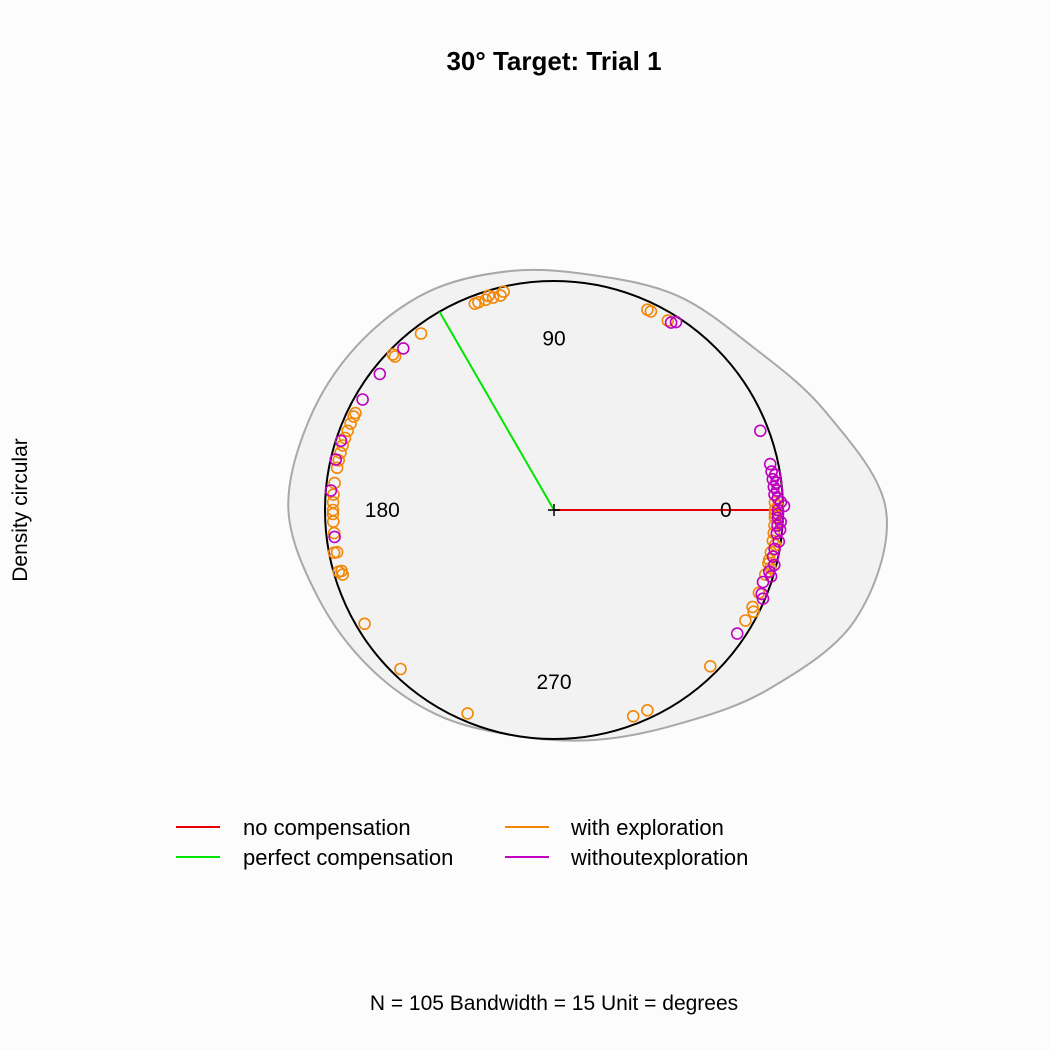 Image resolution: width=1050 pixels, height=1050 pixels. Describe the element at coordinates (726, 510) in the screenshot. I see `degree-label-0: 0` at that location.